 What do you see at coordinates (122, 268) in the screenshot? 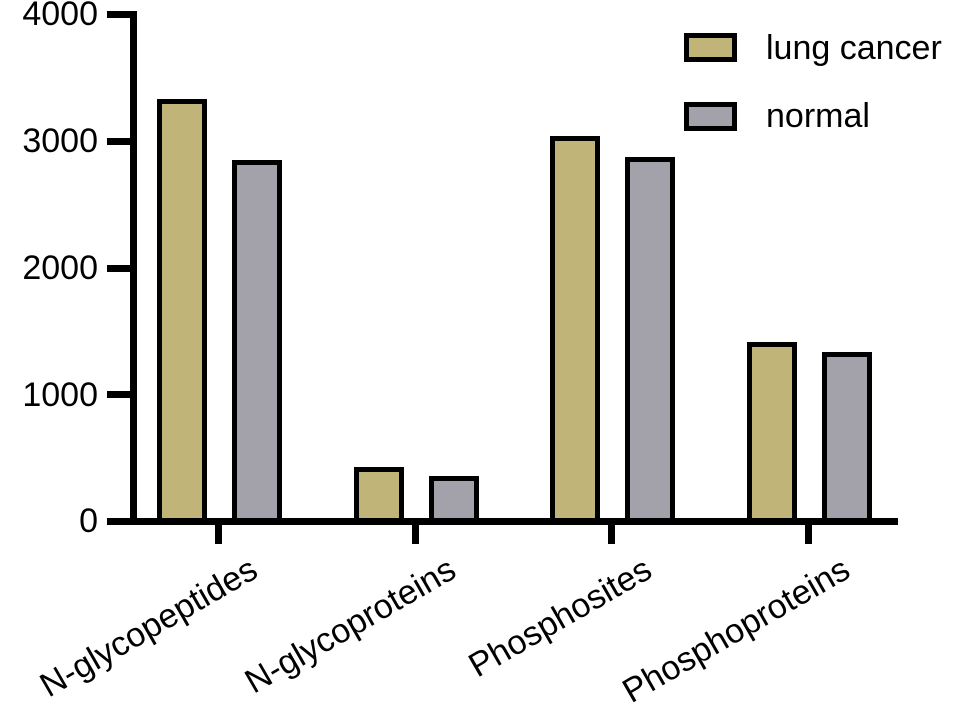
I see `y-tick-mark-2000` at bounding box center [122, 268].